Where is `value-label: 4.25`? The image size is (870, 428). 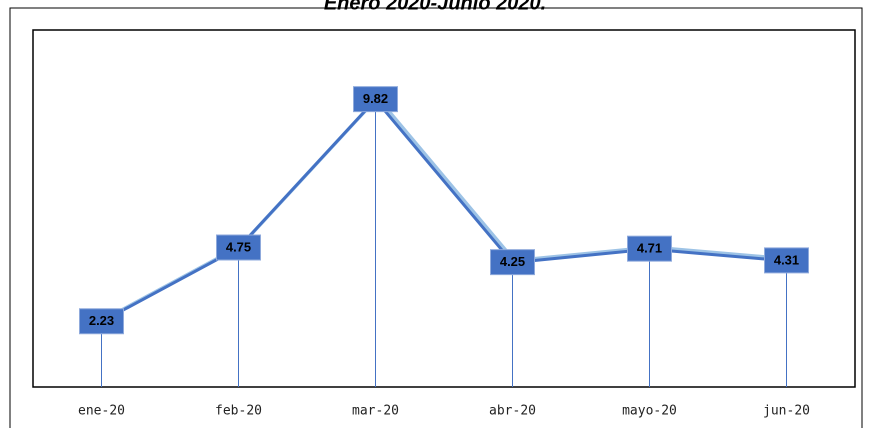 value-label: 4.25 is located at coordinates (512, 261).